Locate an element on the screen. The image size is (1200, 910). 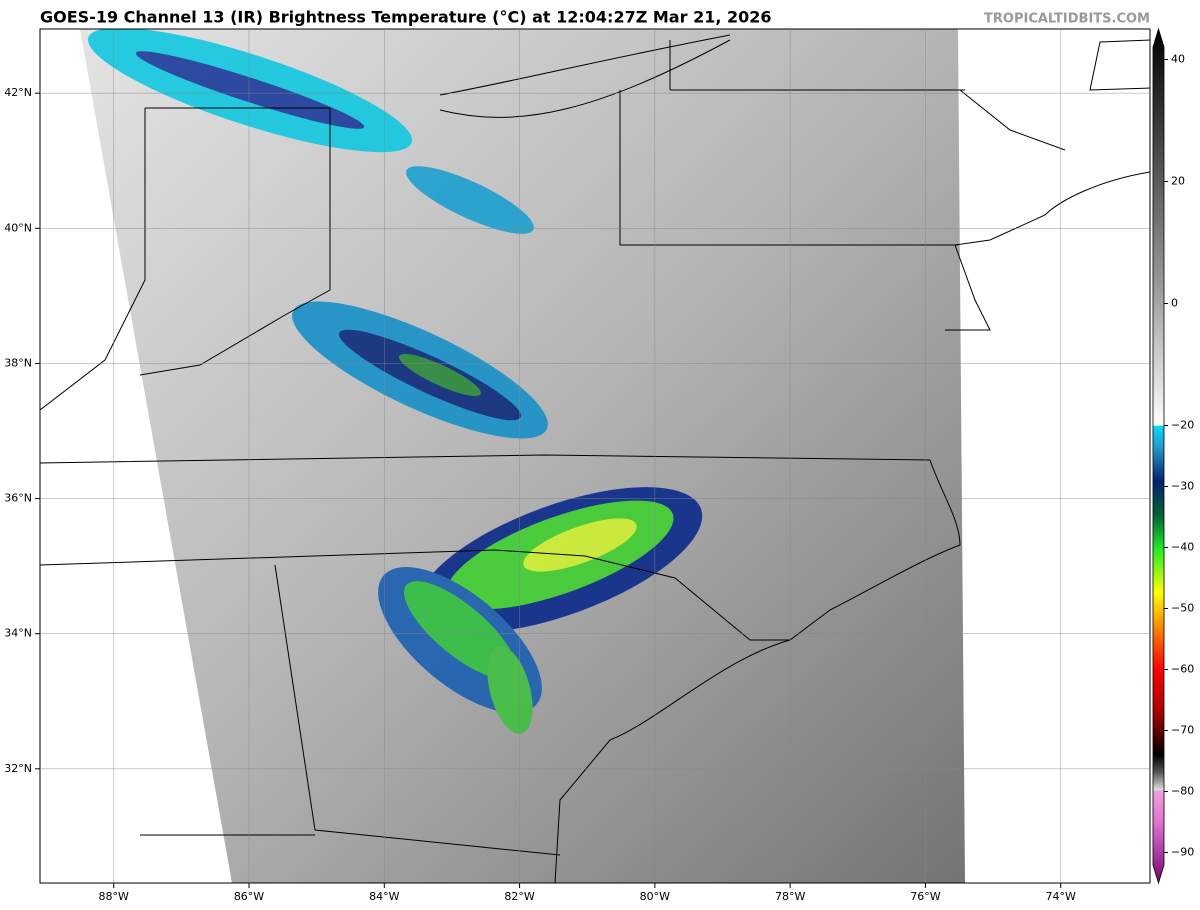
colorbar-scale is located at coordinates (1158, 456).